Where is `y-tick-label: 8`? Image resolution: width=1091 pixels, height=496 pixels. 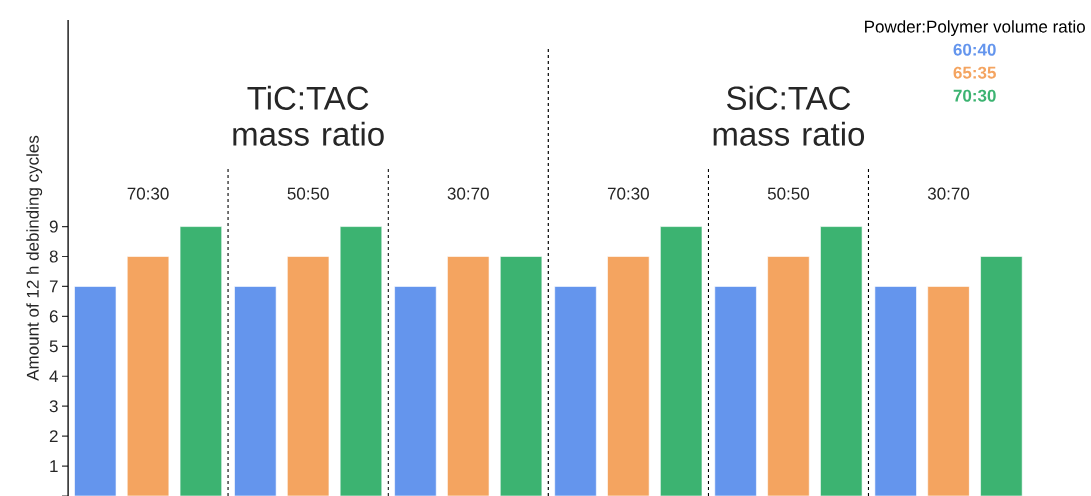
y-tick-label: 8 is located at coordinates (53, 256).